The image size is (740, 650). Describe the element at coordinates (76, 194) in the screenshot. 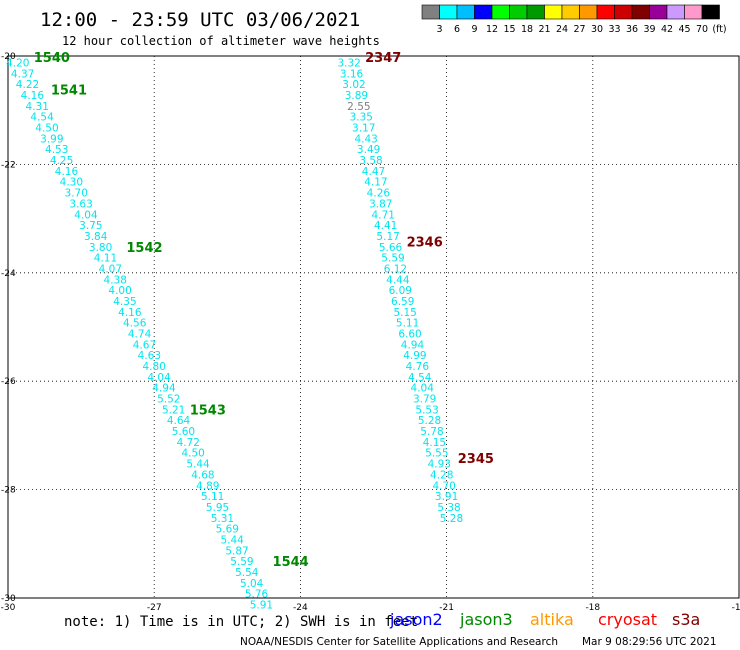

I see `swh-value: 3.70` at that location.